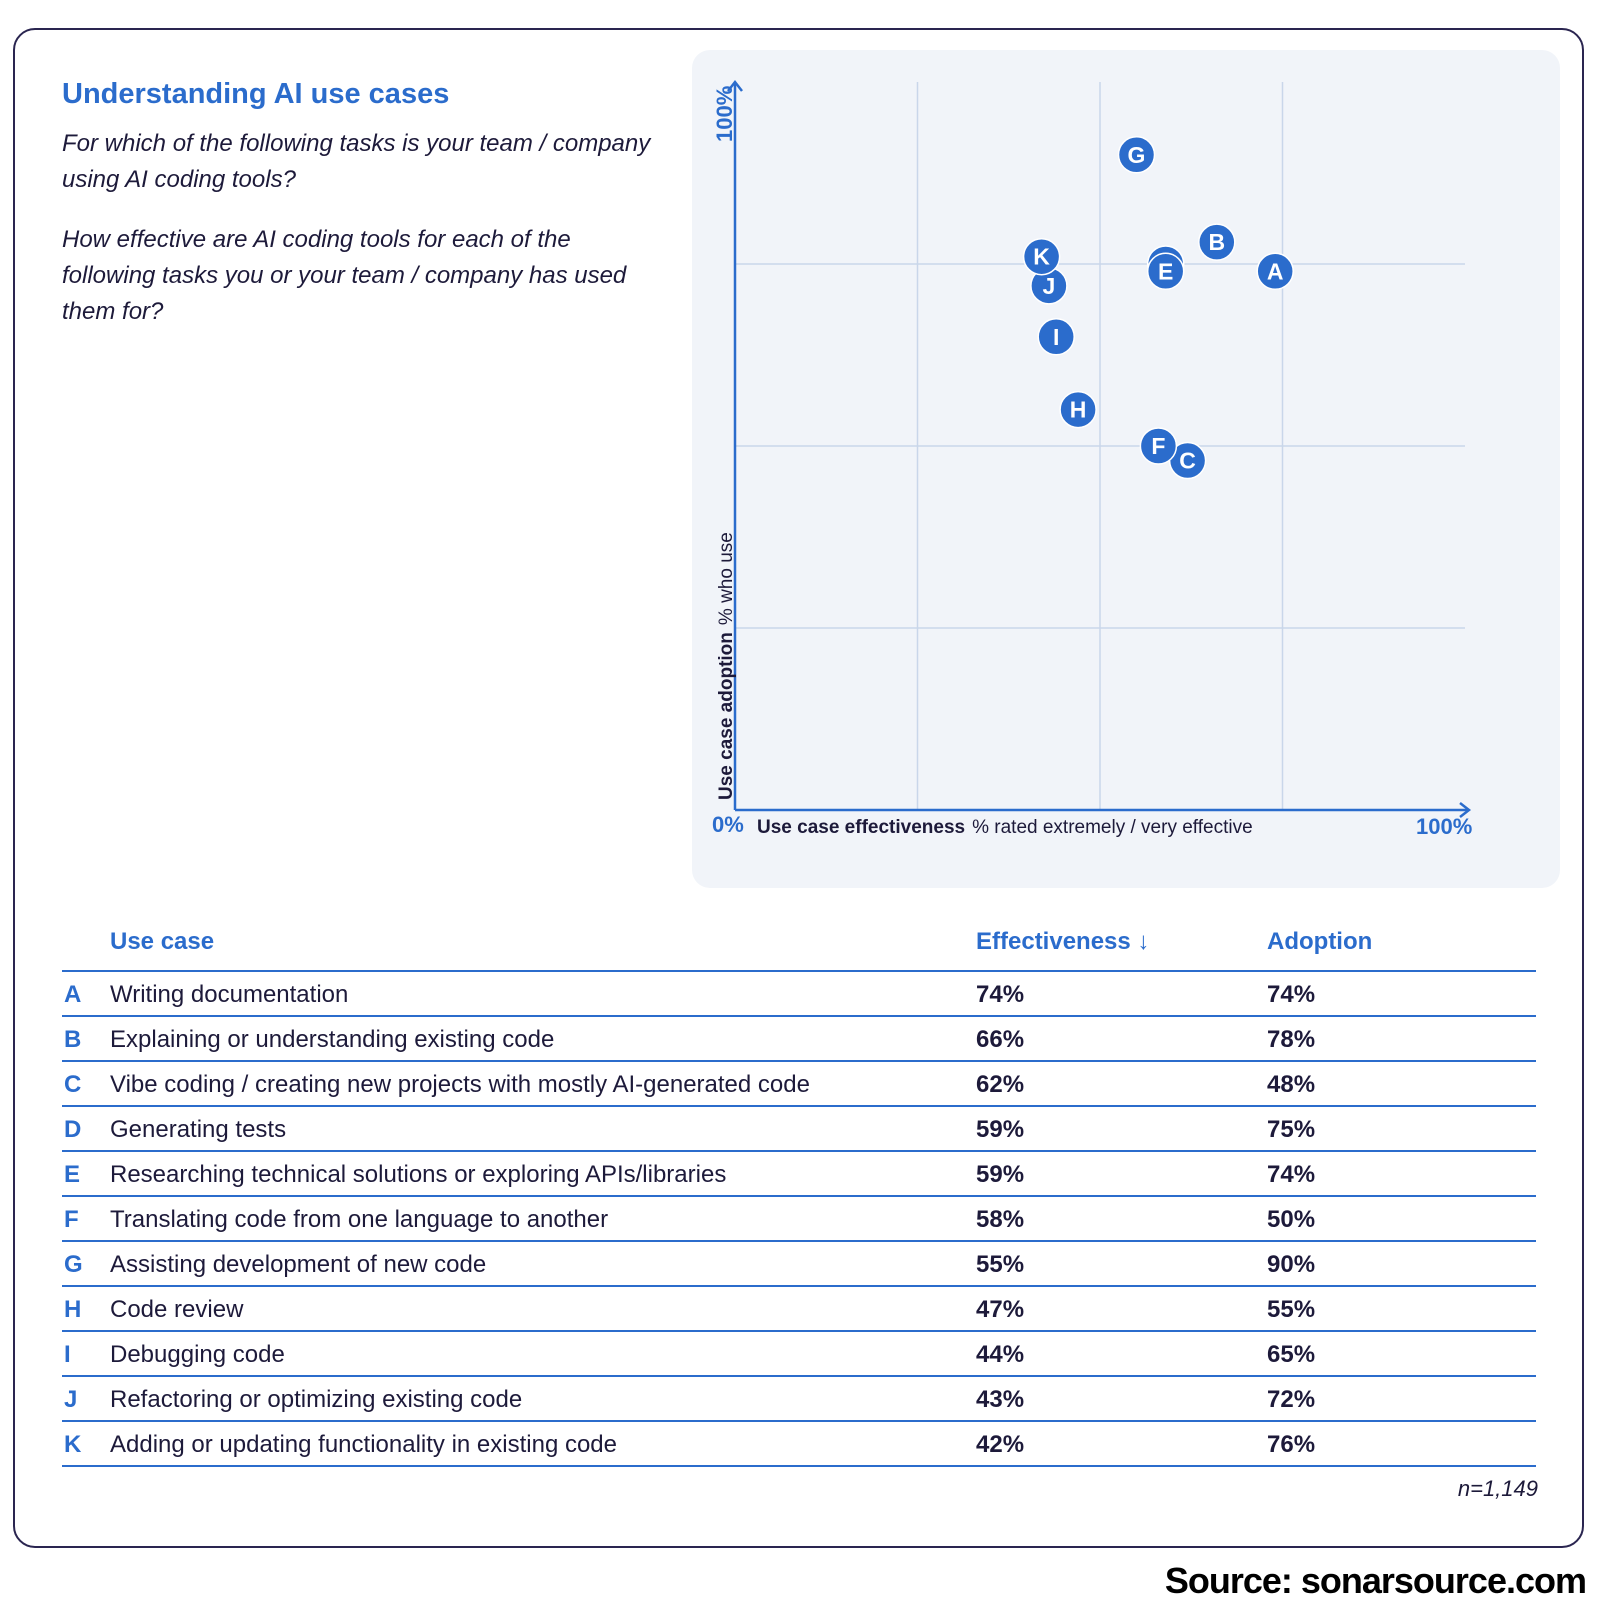  Describe the element at coordinates (1000, 1219) in the screenshot. I see `row-effectiveness: 58%` at that location.